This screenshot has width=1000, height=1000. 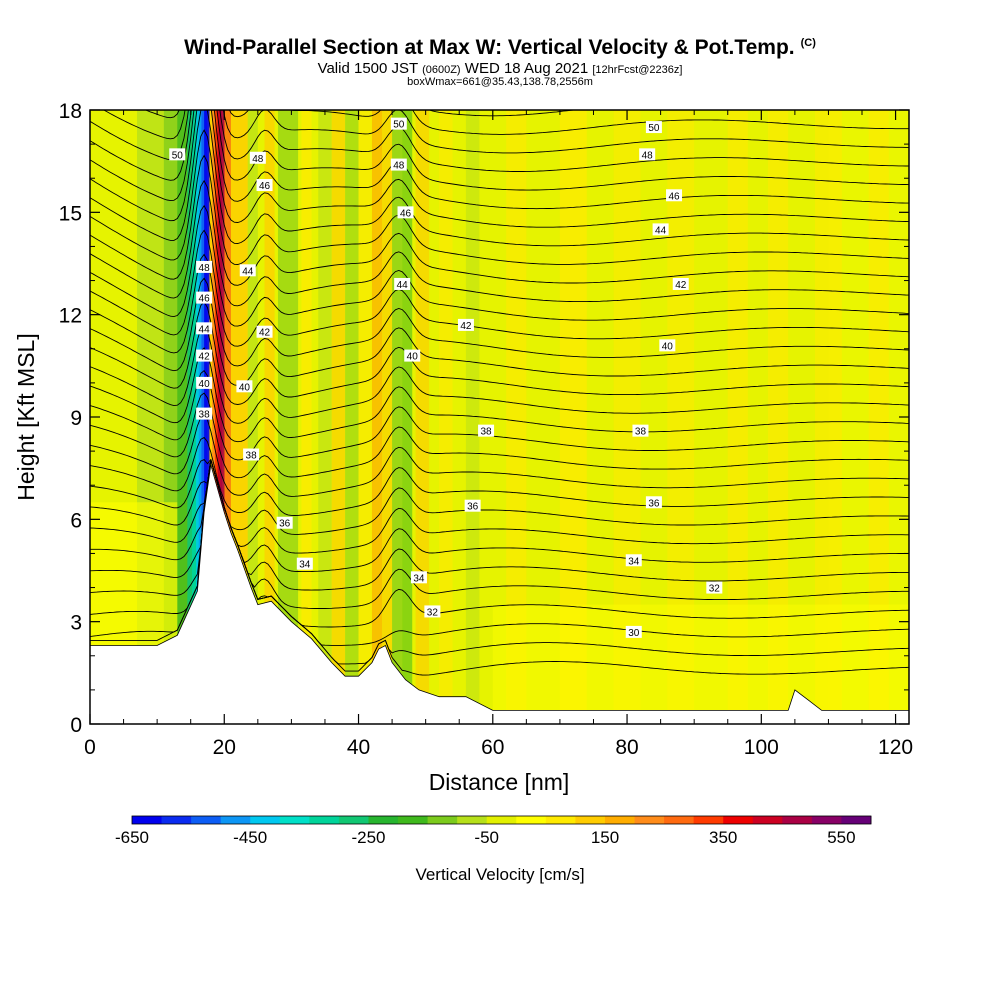 What do you see at coordinates (70, 316) in the screenshot?
I see `y-tick-label: 12` at bounding box center [70, 316].